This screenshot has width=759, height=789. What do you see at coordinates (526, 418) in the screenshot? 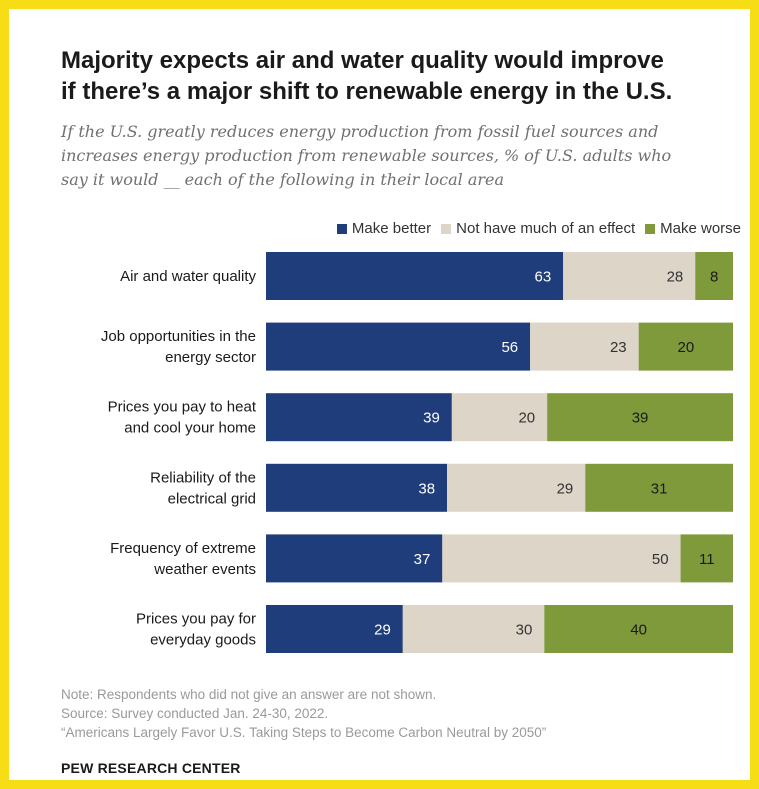
I see `data-label-no-effect: 20` at bounding box center [526, 418].